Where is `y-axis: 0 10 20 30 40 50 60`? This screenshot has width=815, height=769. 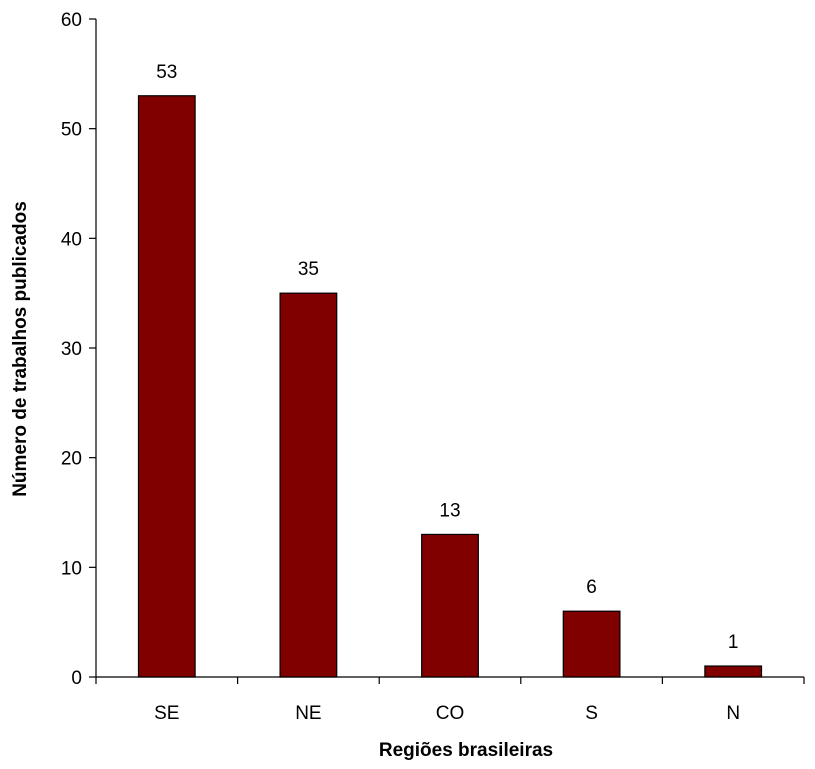
y-axis: 0 10 20 30 40 50 60 is located at coordinates (79, 349).